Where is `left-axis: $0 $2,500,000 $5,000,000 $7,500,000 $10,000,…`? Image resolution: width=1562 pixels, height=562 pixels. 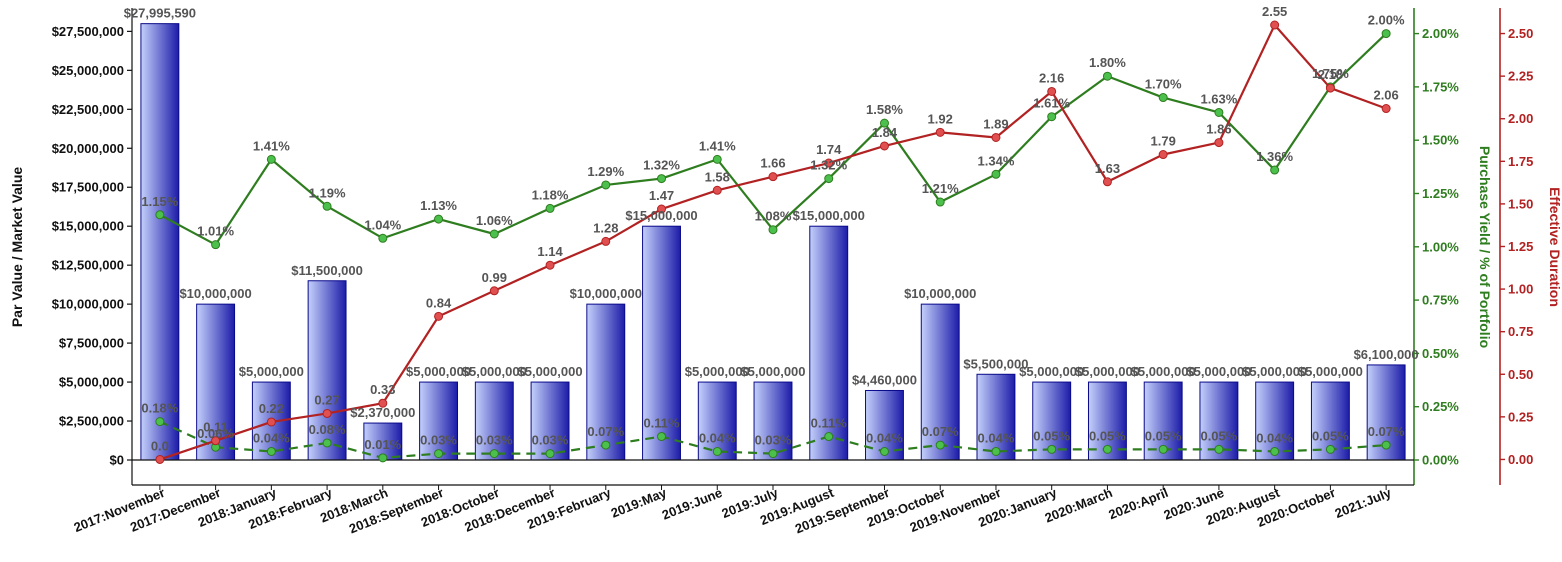 left-axis: $0 $2,500,000 $5,000,000 $7,500,000 $10,000,… is located at coordinates (92, 246).